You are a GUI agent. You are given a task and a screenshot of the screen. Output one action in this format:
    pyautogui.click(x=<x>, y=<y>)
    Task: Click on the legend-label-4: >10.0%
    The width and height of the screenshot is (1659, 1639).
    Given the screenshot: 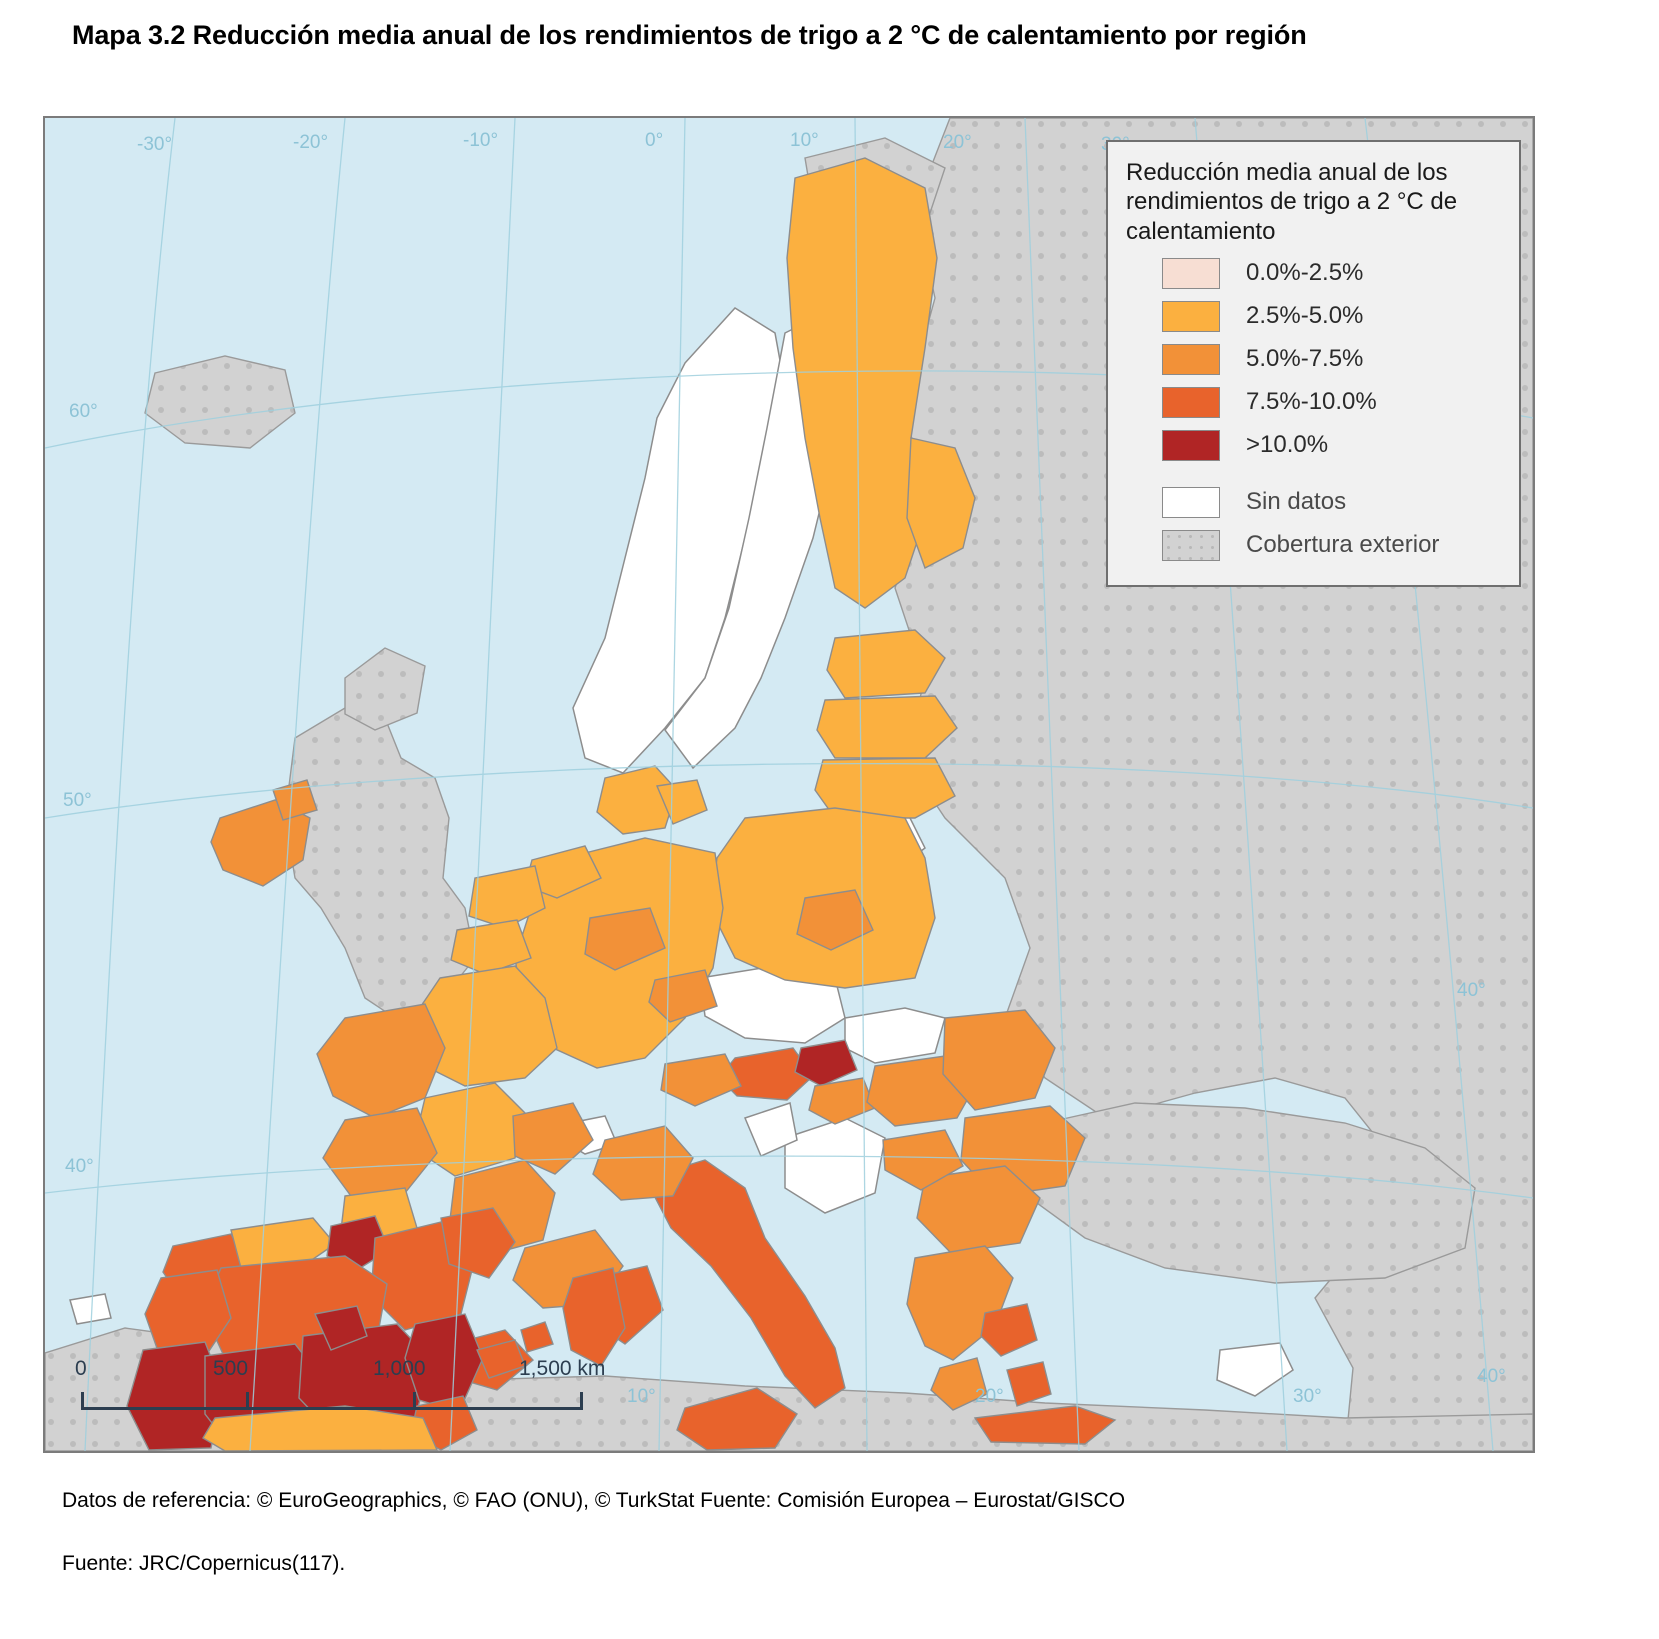 What is the action you would take?
    pyautogui.click(x=1287, y=445)
    